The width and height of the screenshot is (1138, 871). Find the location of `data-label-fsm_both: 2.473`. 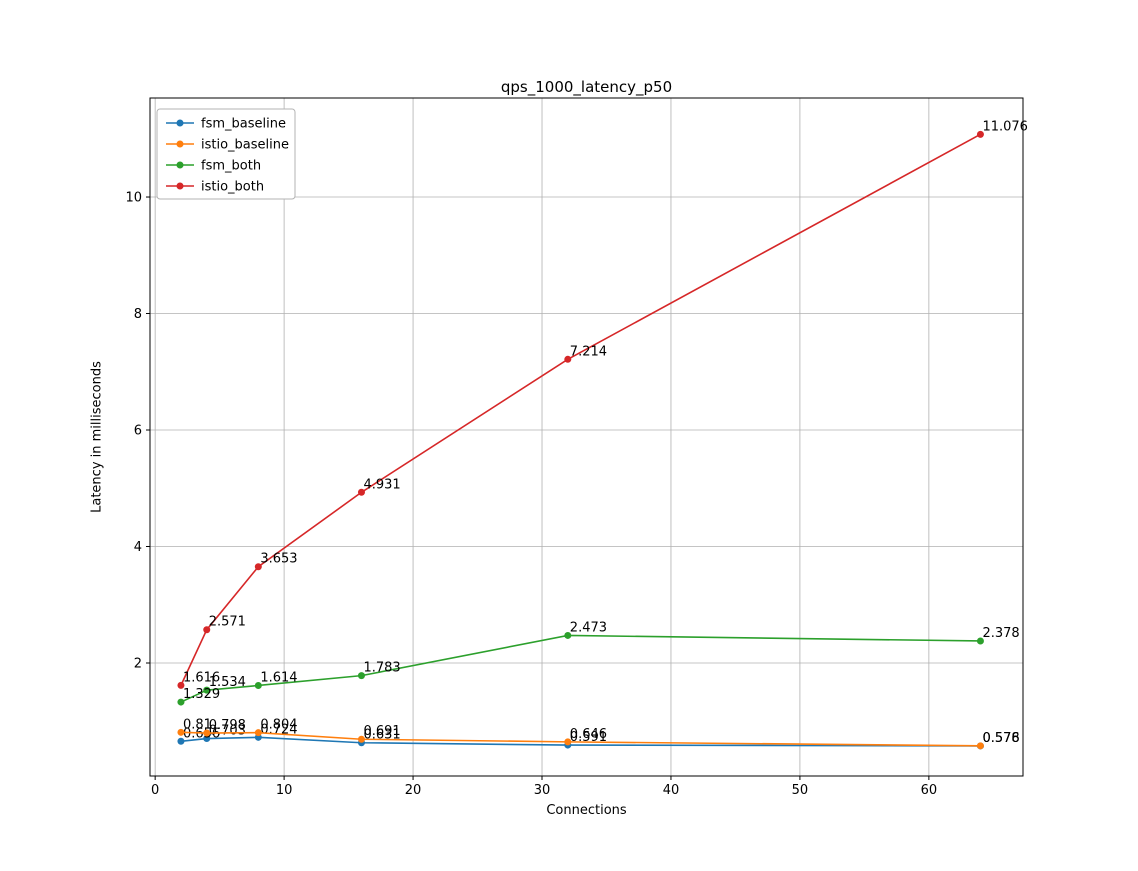

data-label-fsm_both: 2.473 is located at coordinates (588, 627).